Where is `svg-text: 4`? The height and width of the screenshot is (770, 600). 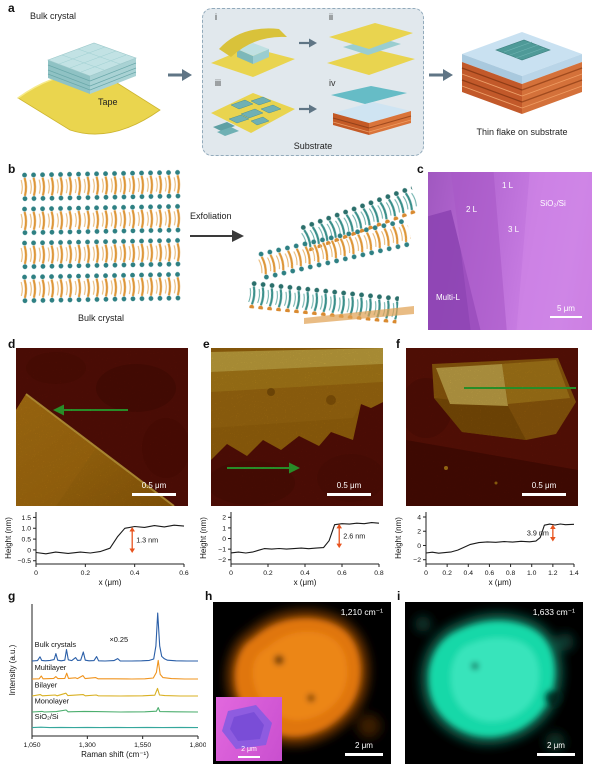
svg-text: 4 is located at coordinates (419, 517).